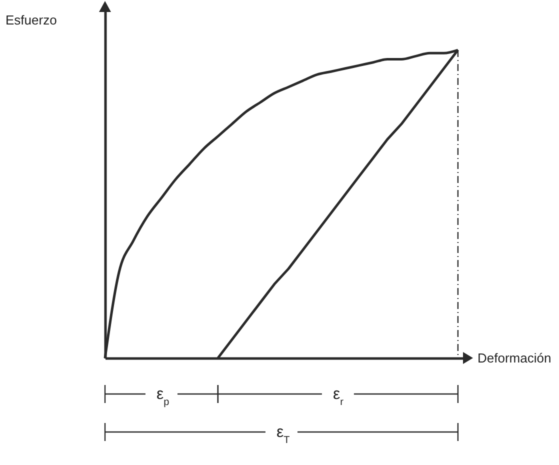  I want to click on x-axis-title: Deformación, so click(515, 358).